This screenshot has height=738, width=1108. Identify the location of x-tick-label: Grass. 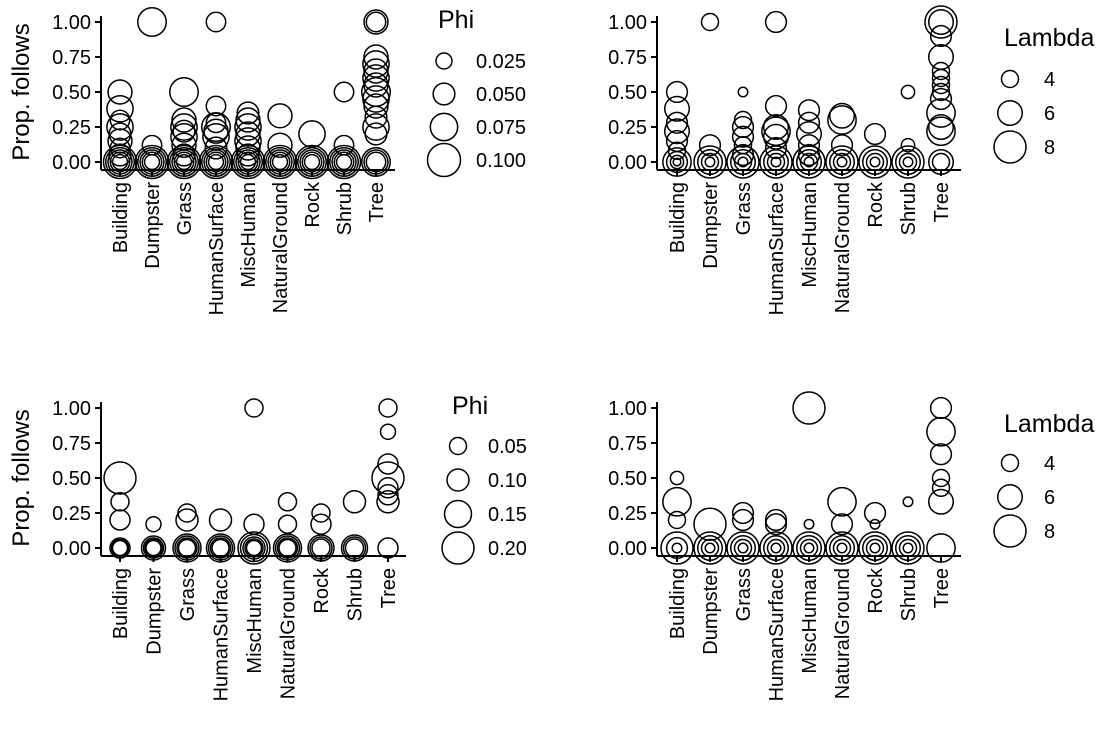
(744, 594).